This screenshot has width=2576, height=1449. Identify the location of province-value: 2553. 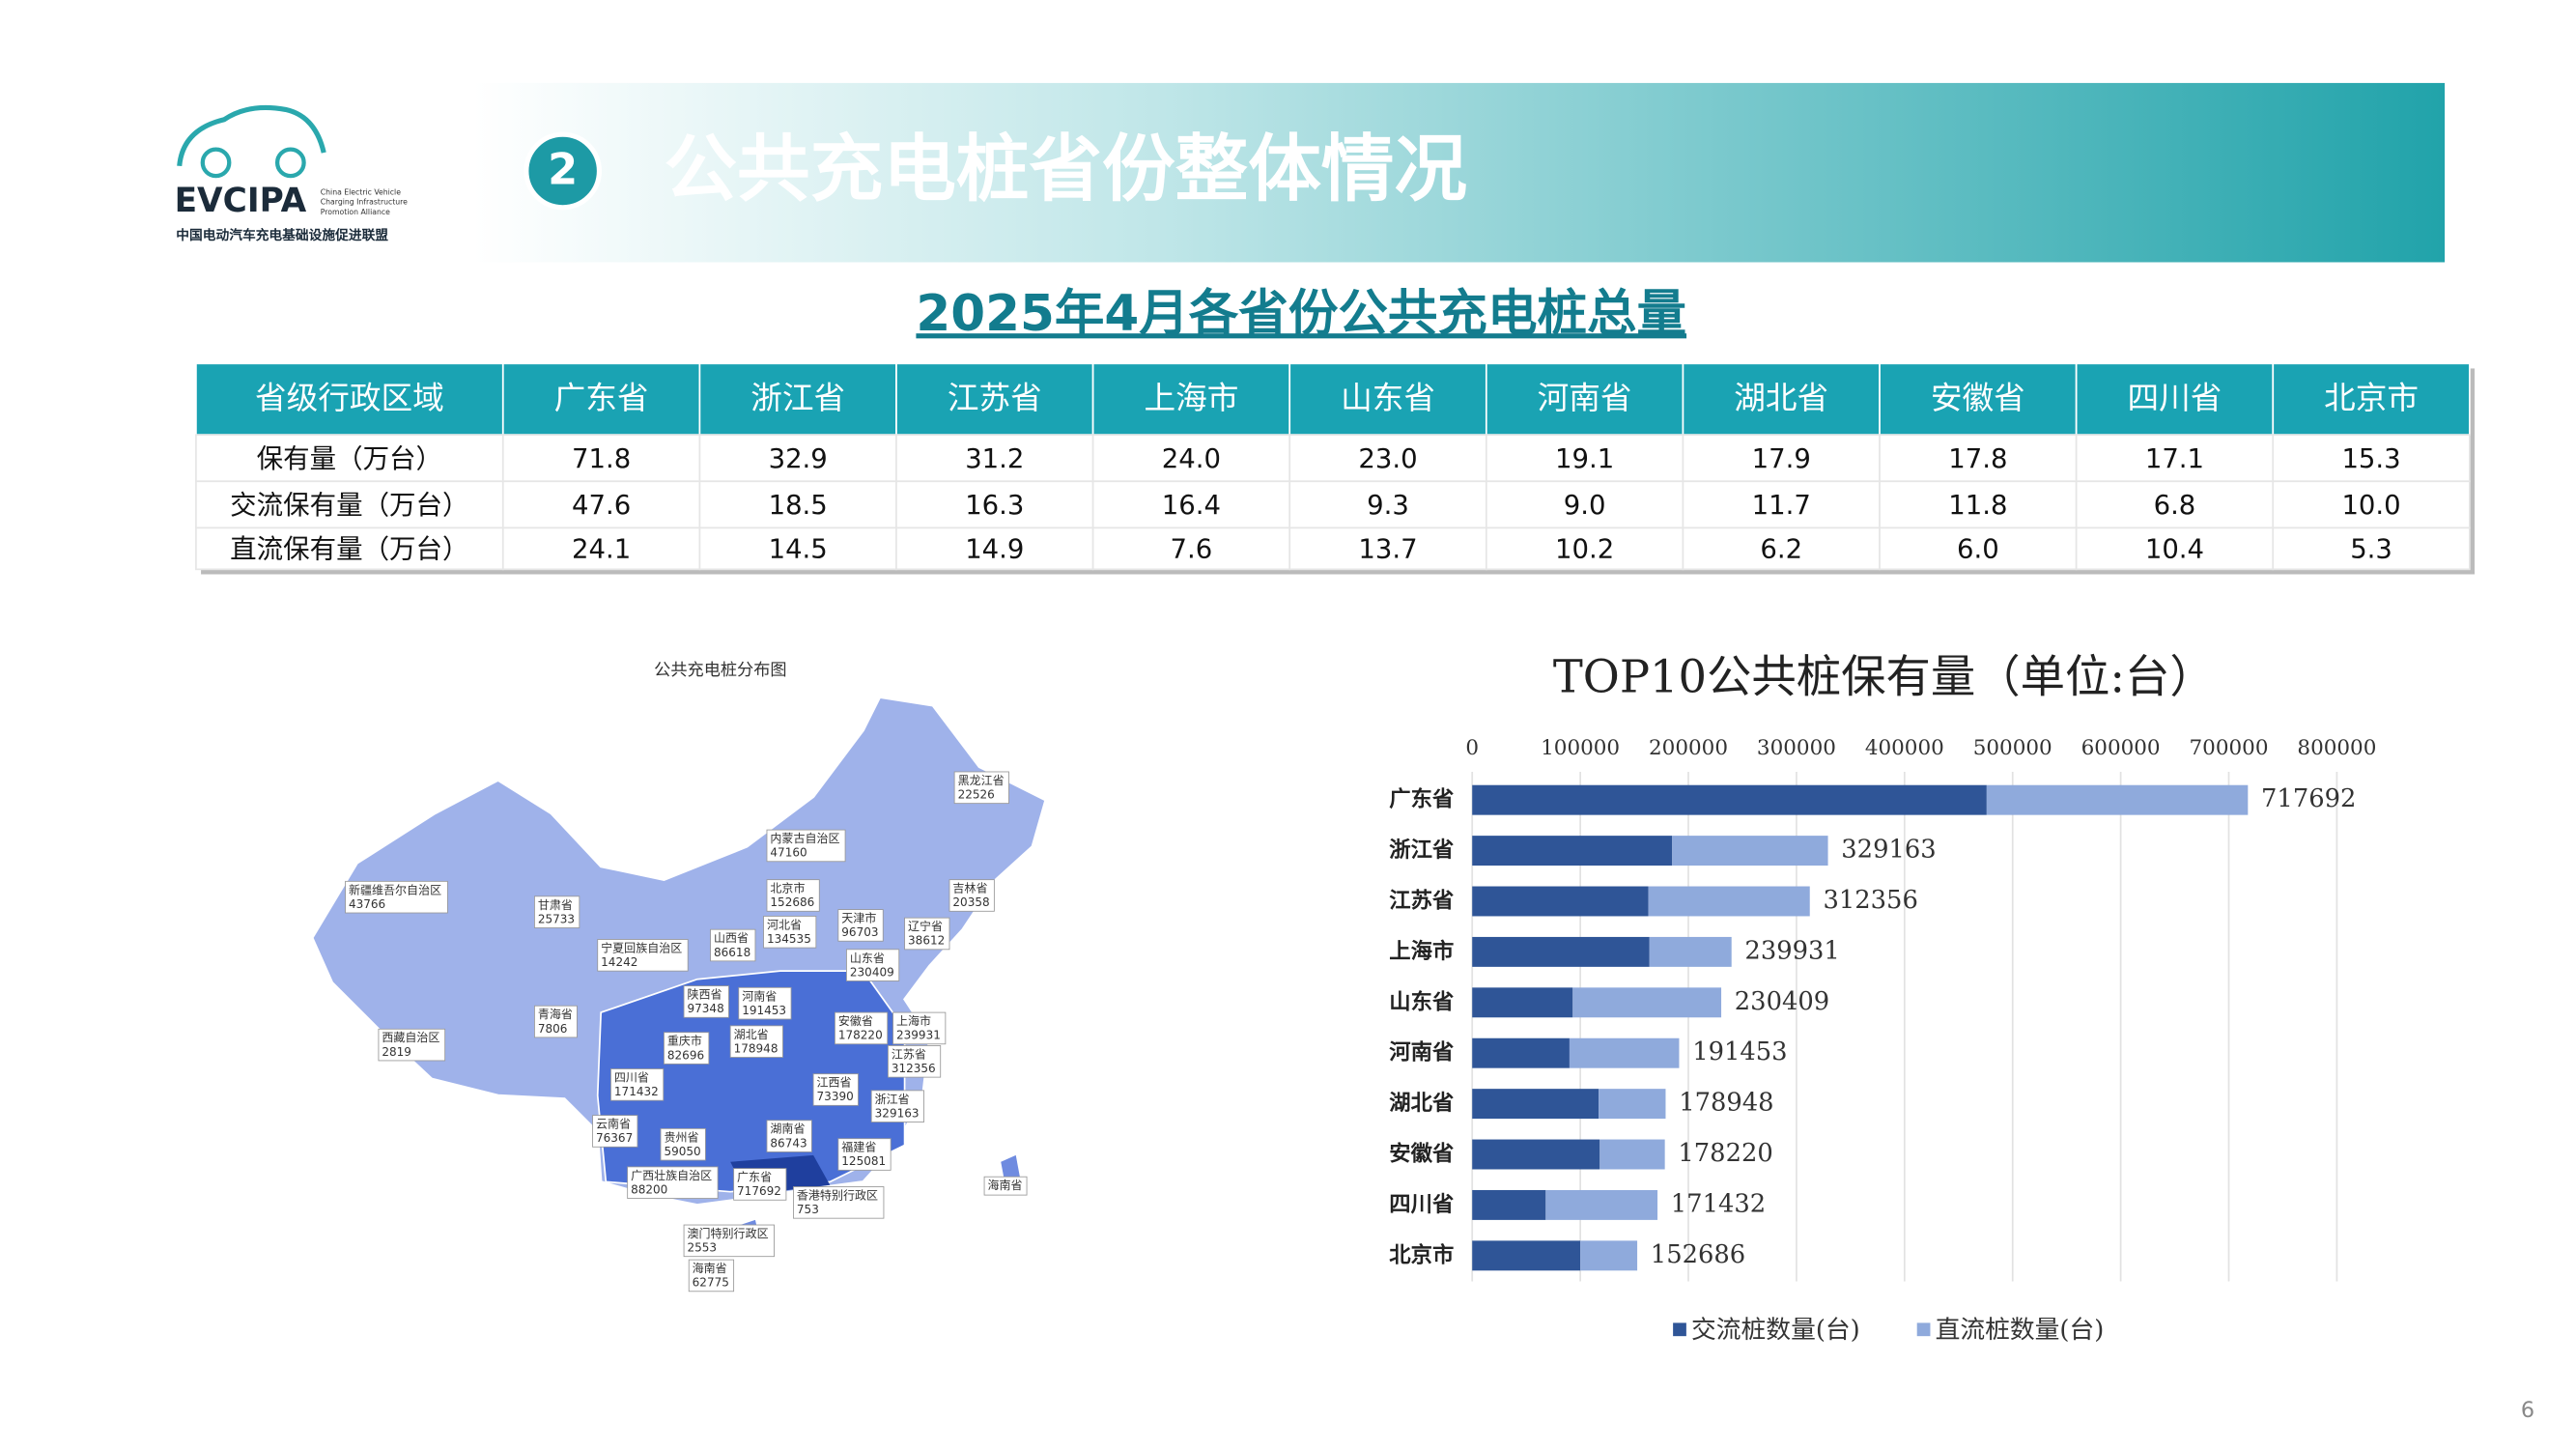
(703, 1248).